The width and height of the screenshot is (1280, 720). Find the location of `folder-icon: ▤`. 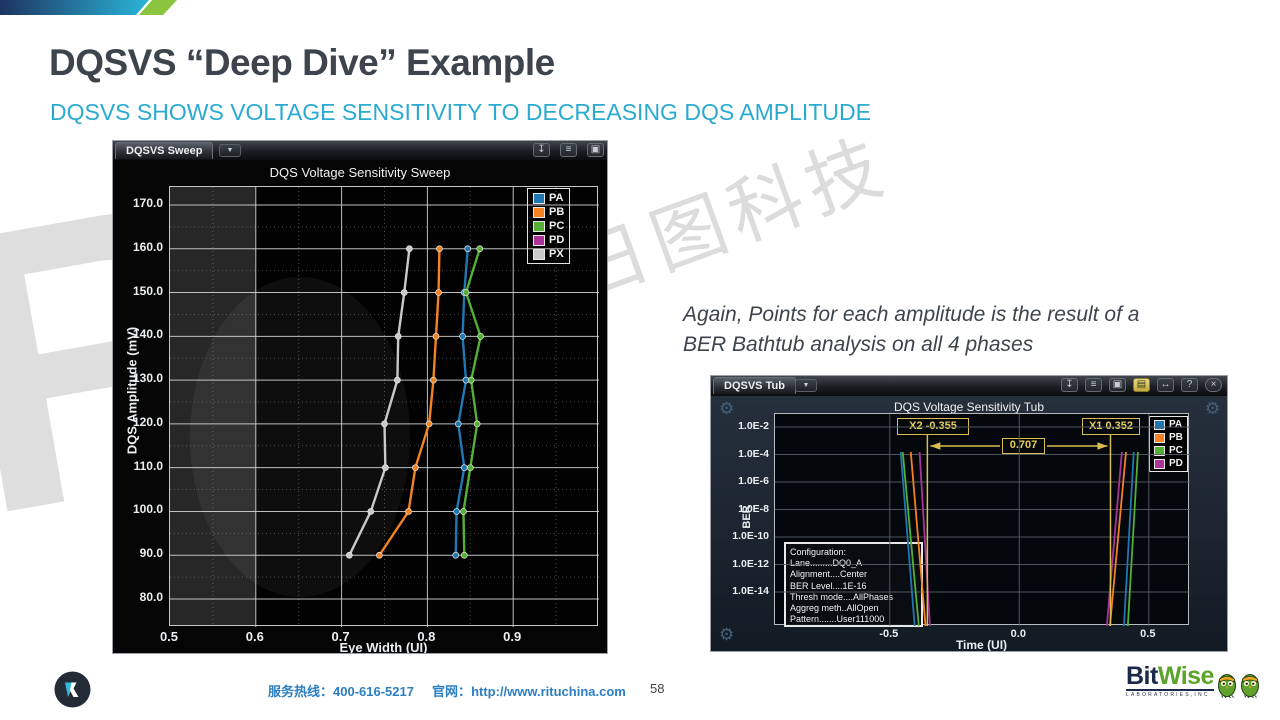

folder-icon: ▤ is located at coordinates (1141, 385).